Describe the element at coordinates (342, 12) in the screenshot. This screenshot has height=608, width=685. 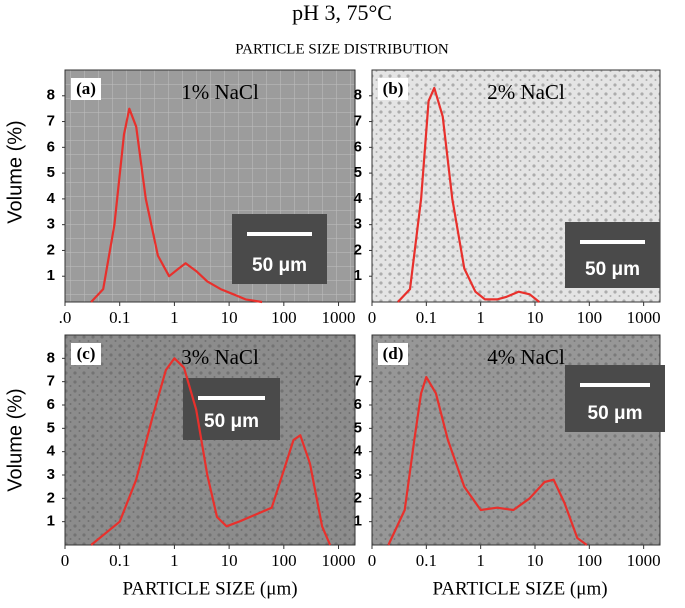
I see `figure-title: pH 3, 75°C` at that location.